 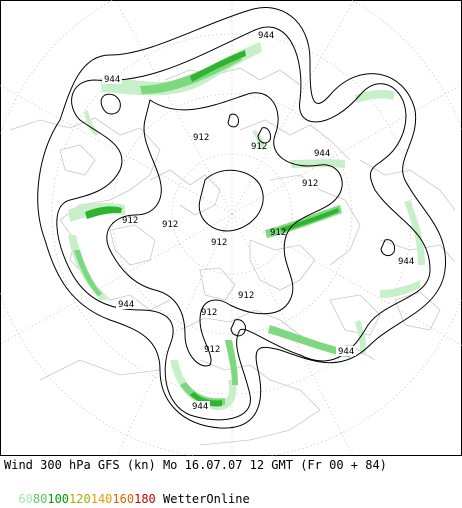 What do you see at coordinates (123, 499) in the screenshot?
I see `legend-item-160: 160` at bounding box center [123, 499].